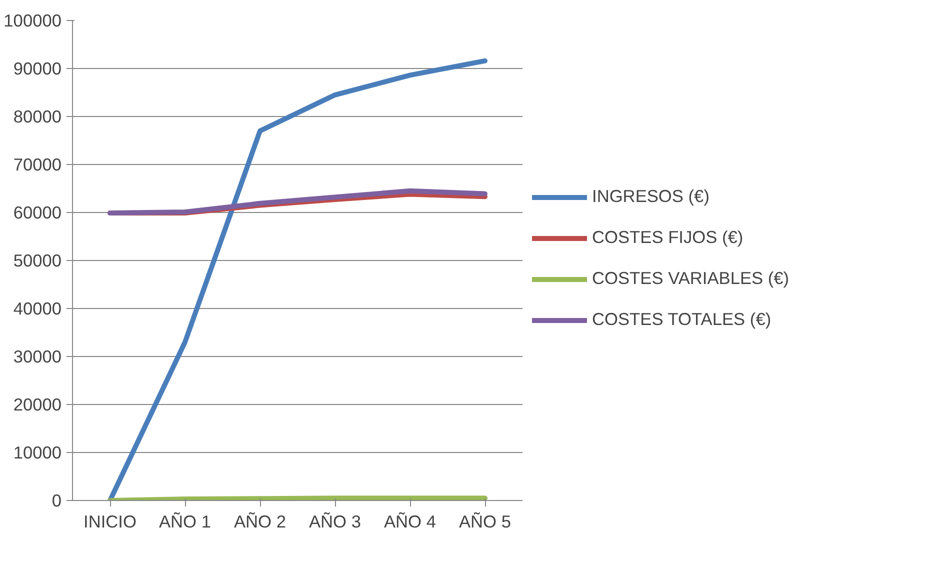 Image resolution: width=933 pixels, height=583 pixels. What do you see at coordinates (37, 164) in the screenshot?
I see `y-tick-label: 70000` at bounding box center [37, 164].